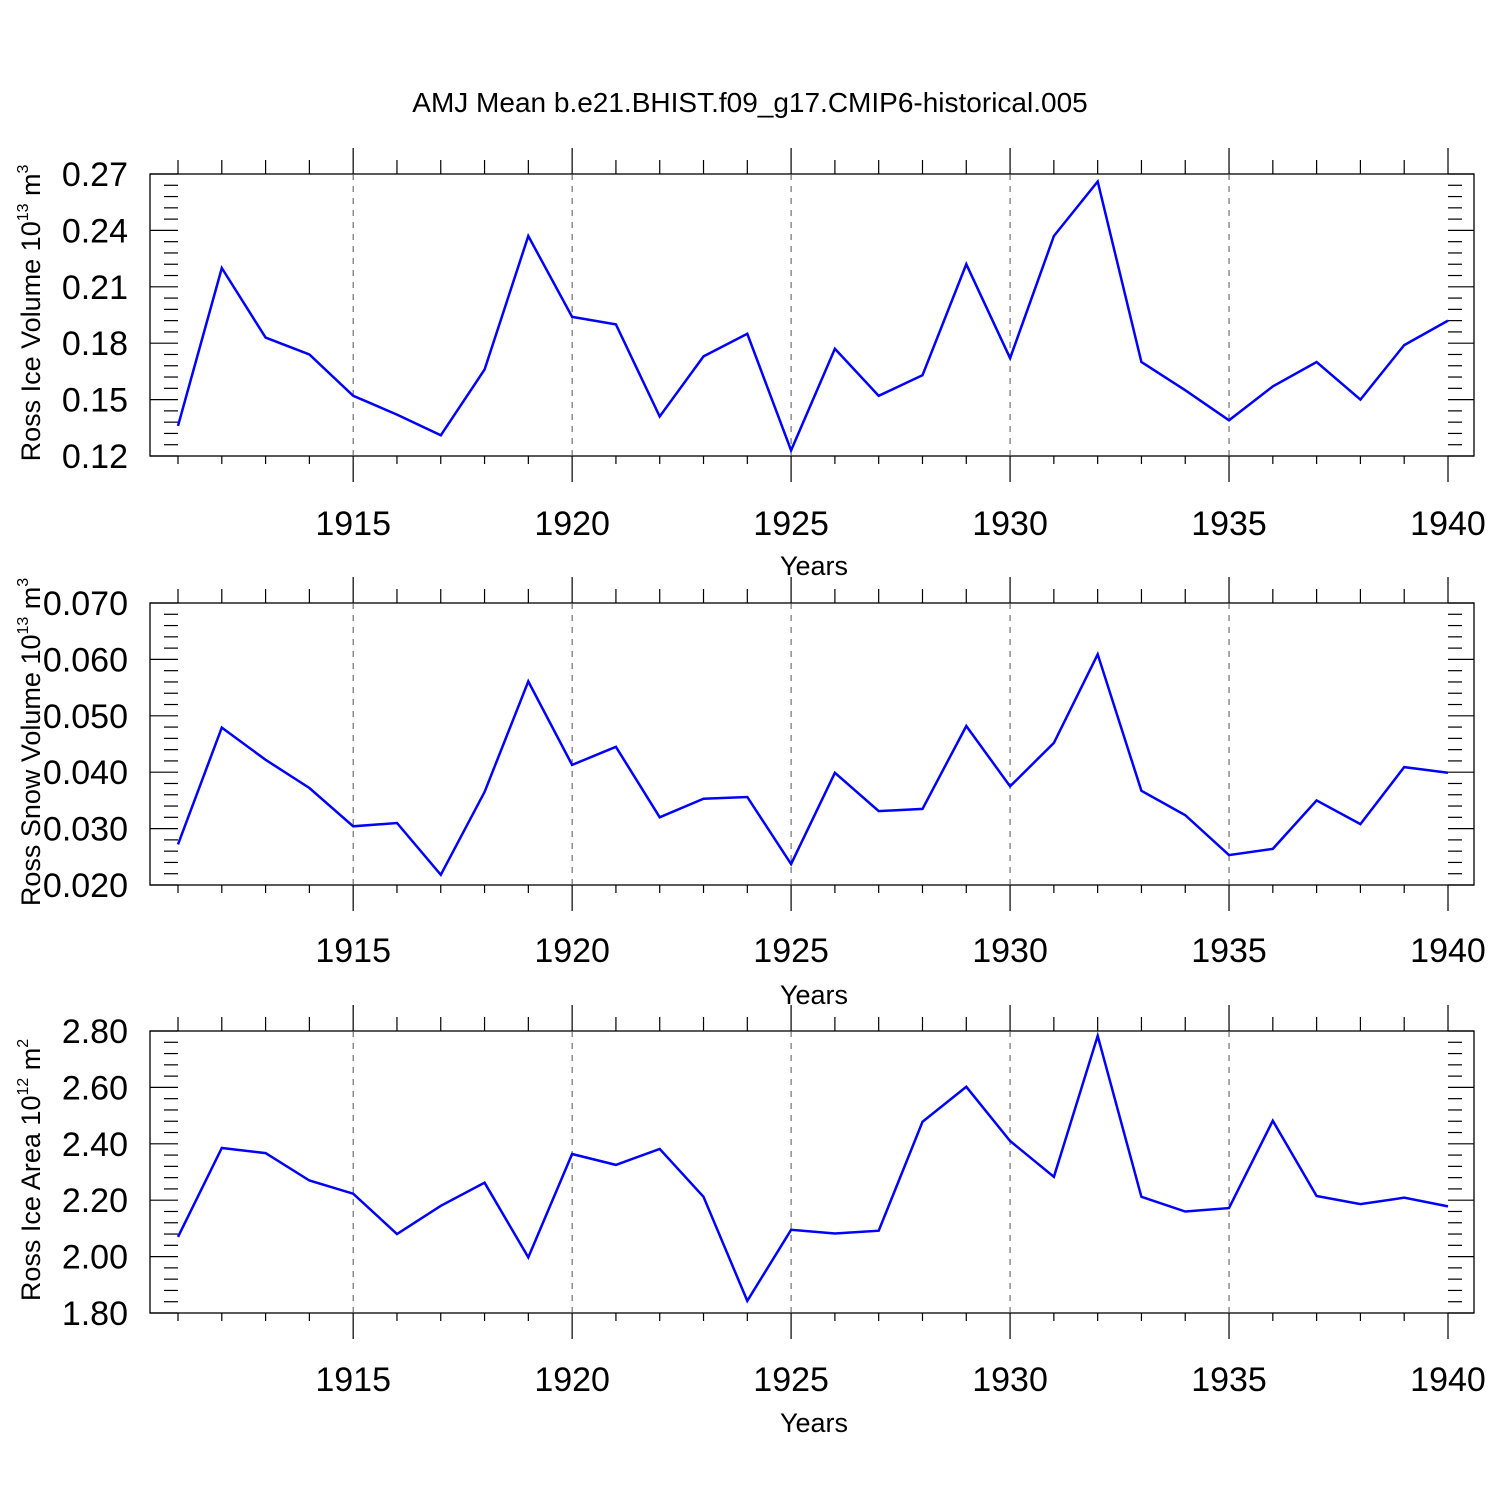  Describe the element at coordinates (812, 764) in the screenshot. I see `series-line` at that location.